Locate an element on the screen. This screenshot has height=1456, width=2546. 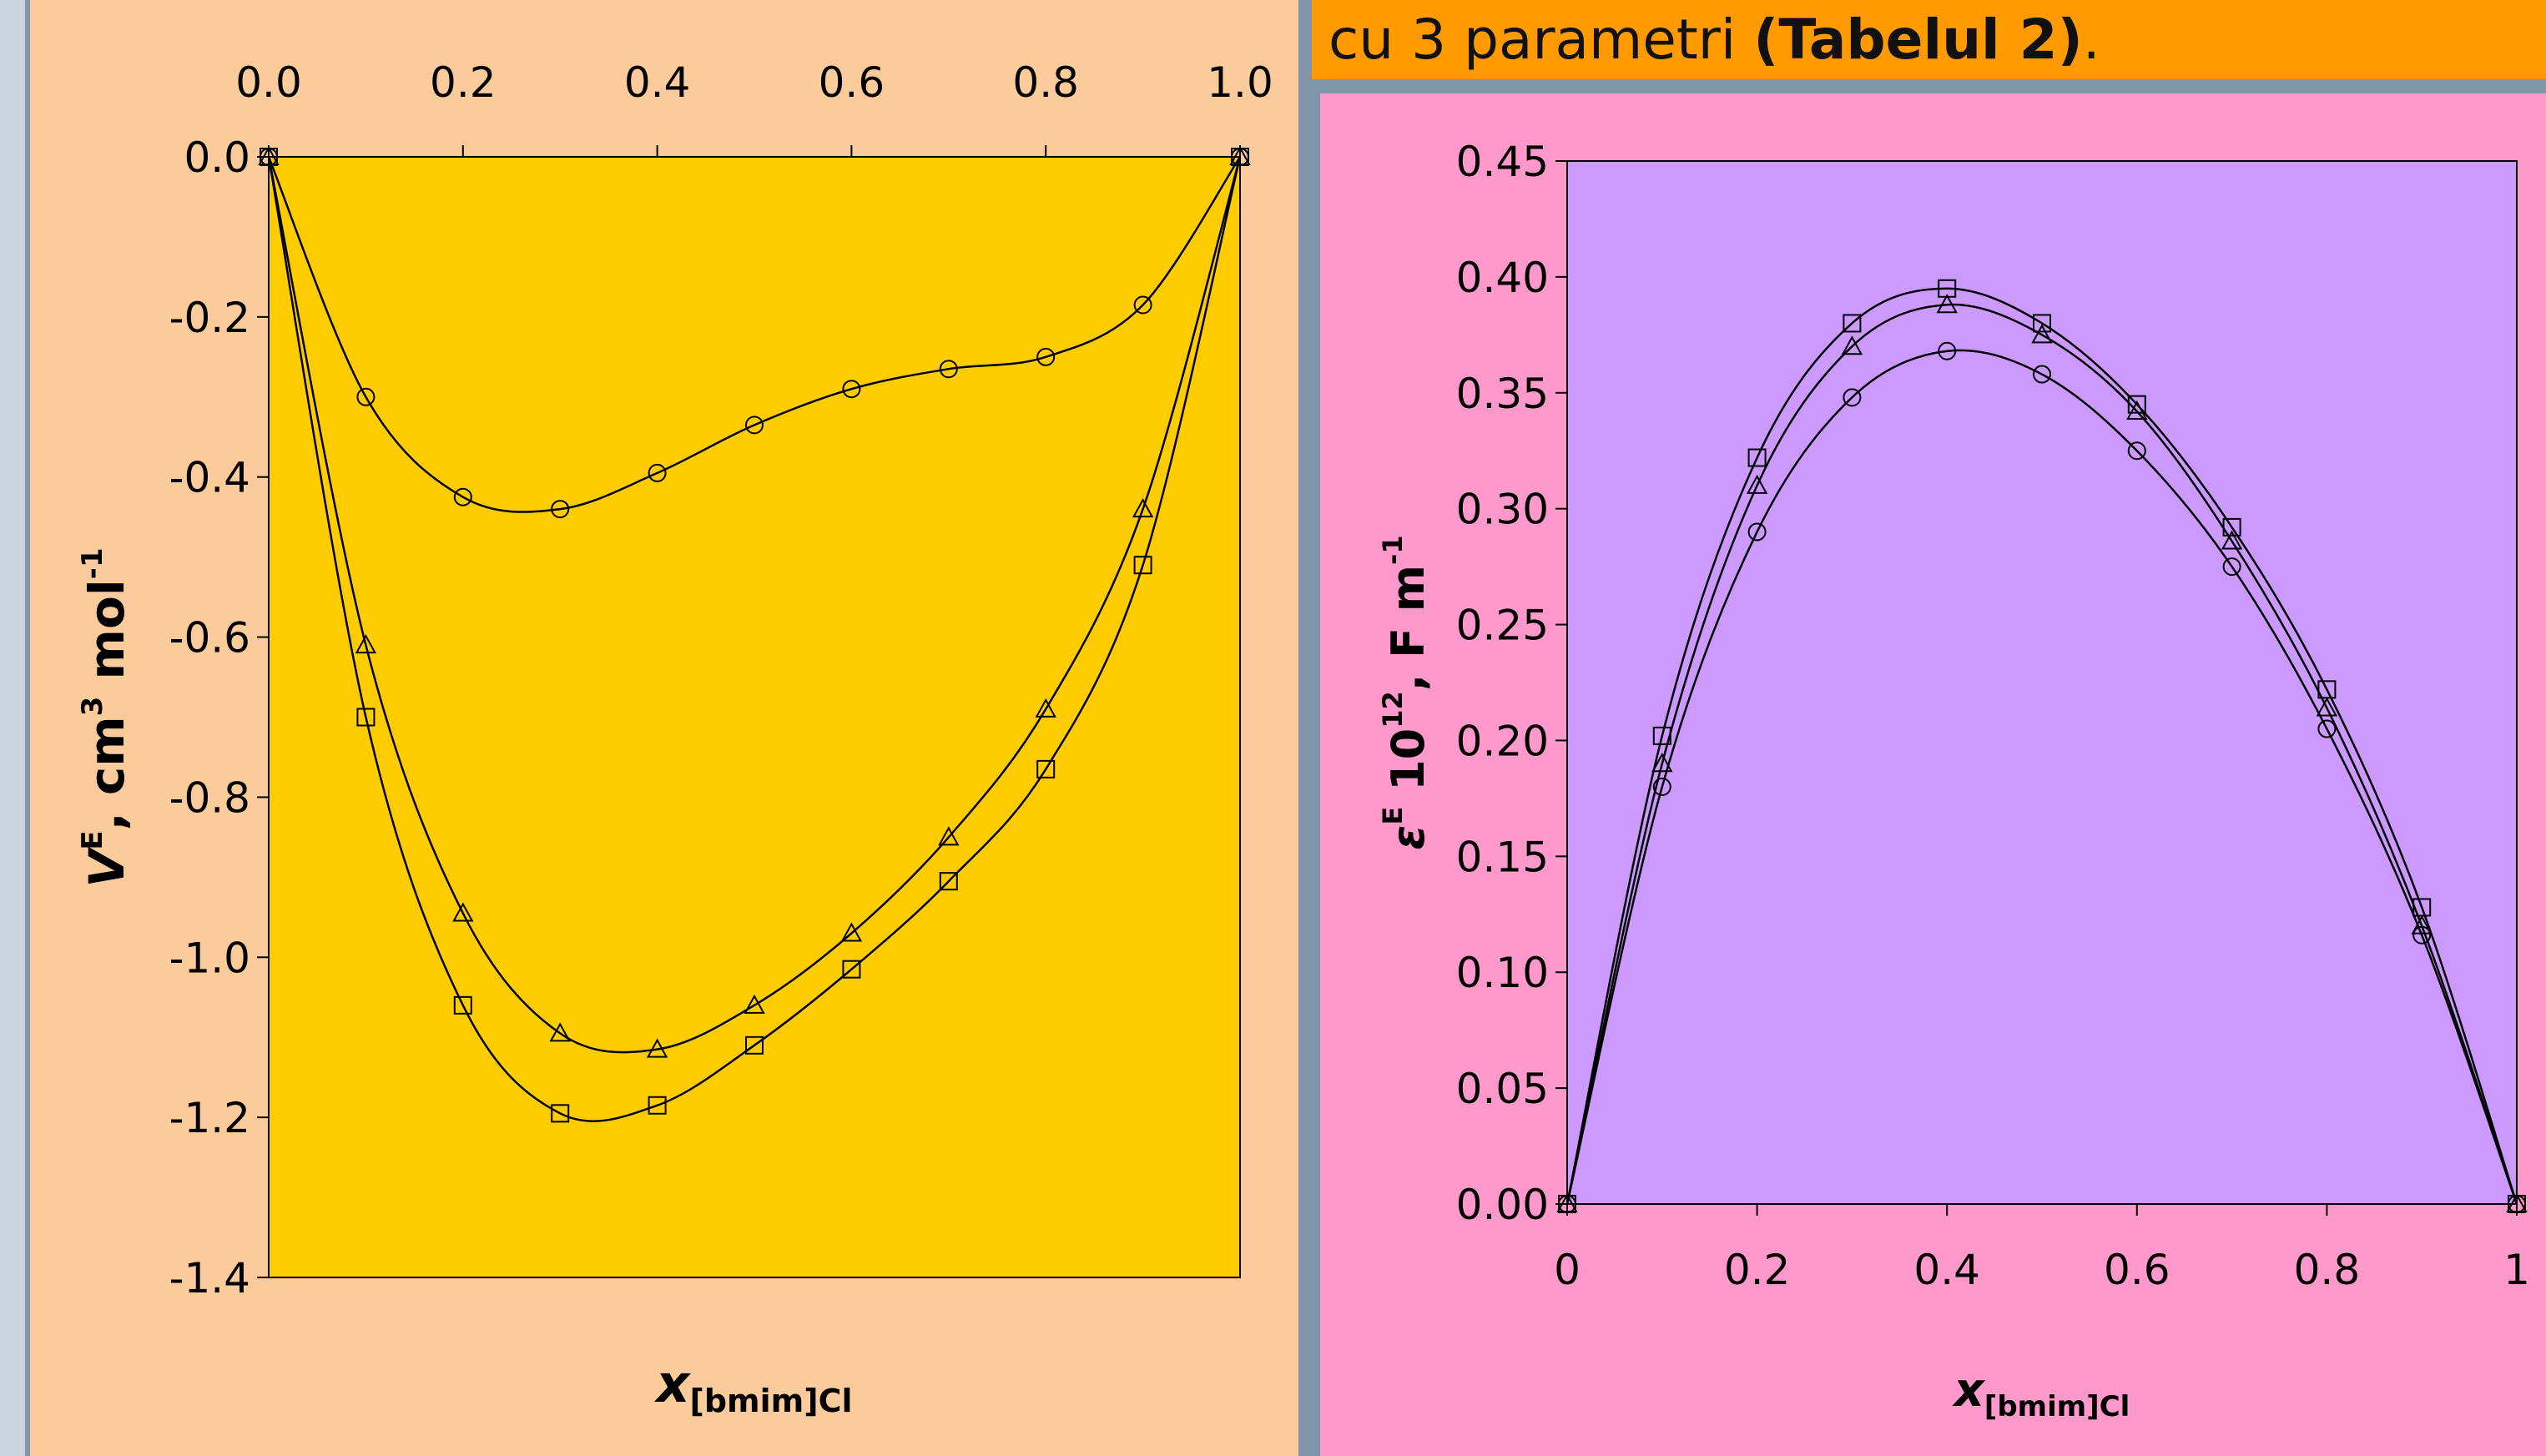
right-y-tick-label: 0.10 is located at coordinates (1502, 973).